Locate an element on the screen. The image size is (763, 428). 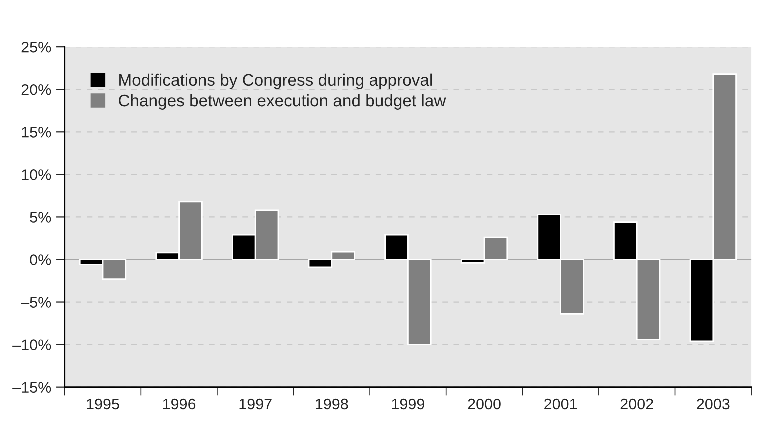
legend-label: Changes between execution and budget law is located at coordinates (282, 102).